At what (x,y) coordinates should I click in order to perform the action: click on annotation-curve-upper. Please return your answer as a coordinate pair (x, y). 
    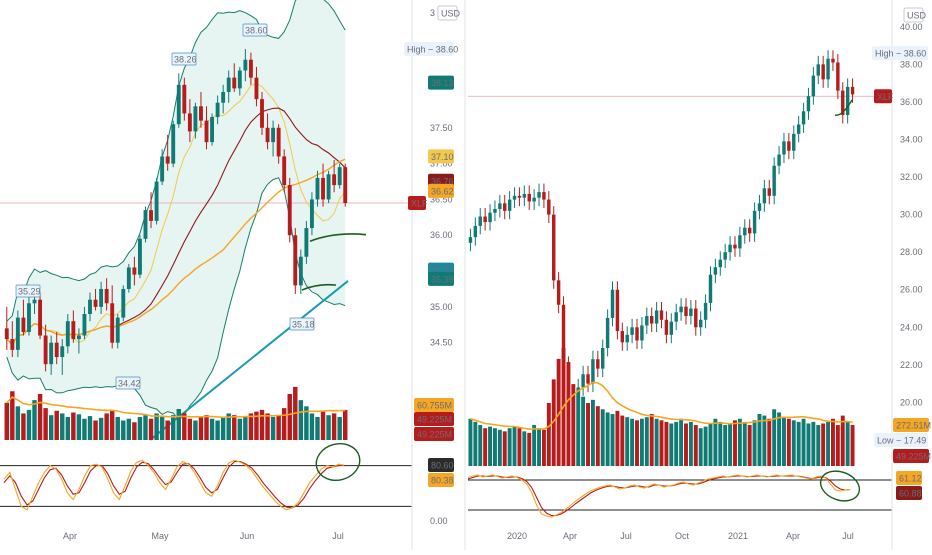
    Looking at the image, I should click on (338, 237).